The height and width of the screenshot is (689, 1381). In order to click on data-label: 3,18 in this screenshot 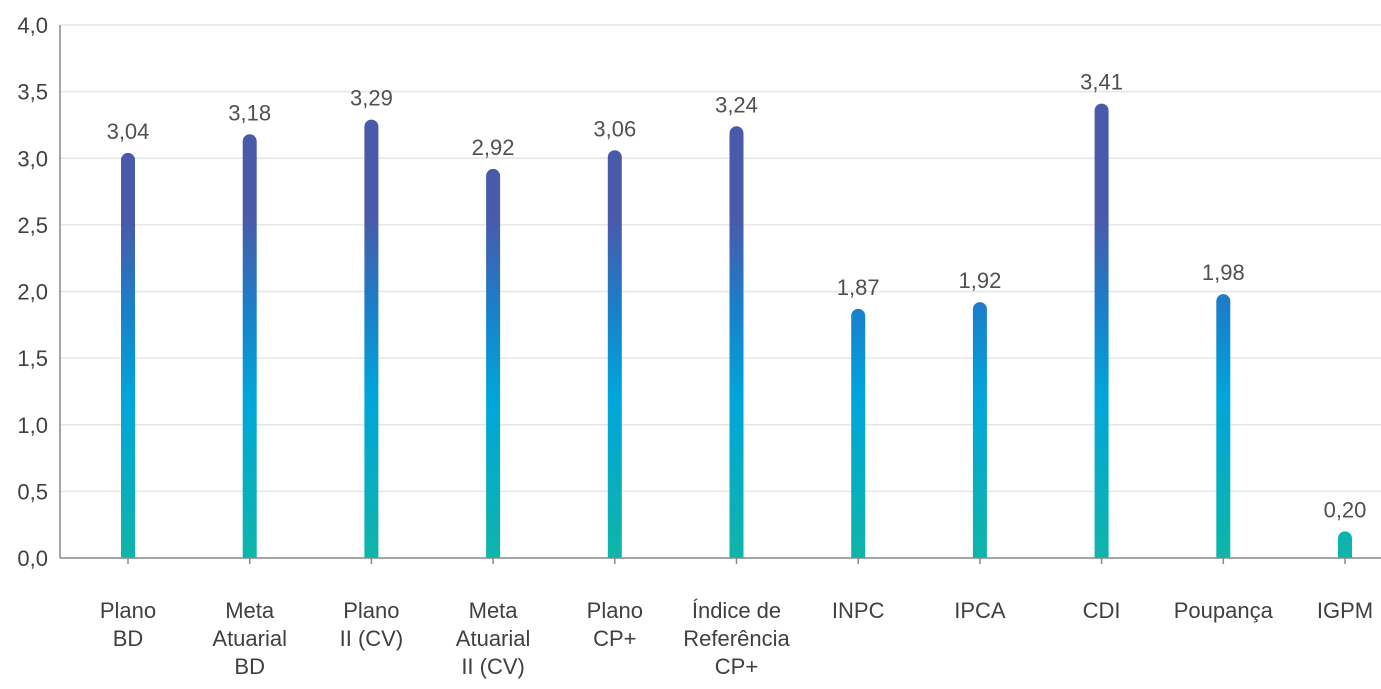, I will do `click(249, 112)`.